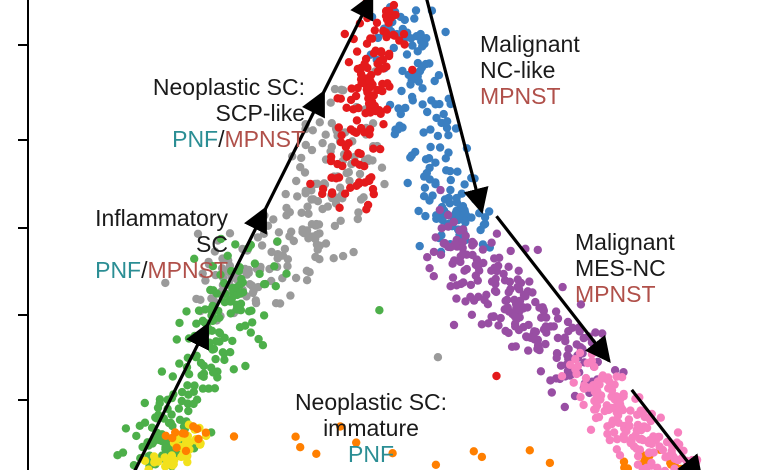  Describe the element at coordinates (457, 107) in the screenshot. I see `arrow-top-to-mid` at that location.